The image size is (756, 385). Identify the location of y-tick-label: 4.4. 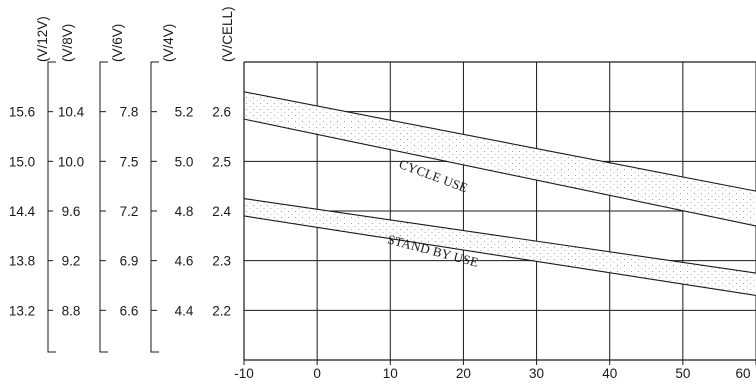
(184, 310).